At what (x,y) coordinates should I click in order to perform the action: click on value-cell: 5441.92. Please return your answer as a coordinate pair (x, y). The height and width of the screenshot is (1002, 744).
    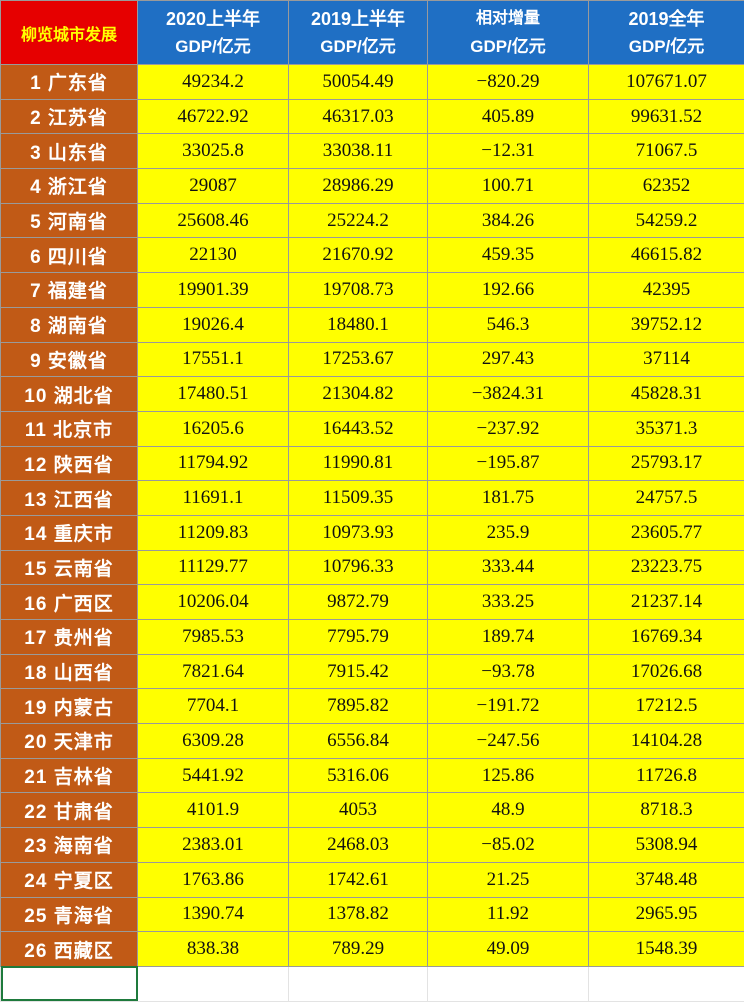
    Looking at the image, I should click on (213, 775).